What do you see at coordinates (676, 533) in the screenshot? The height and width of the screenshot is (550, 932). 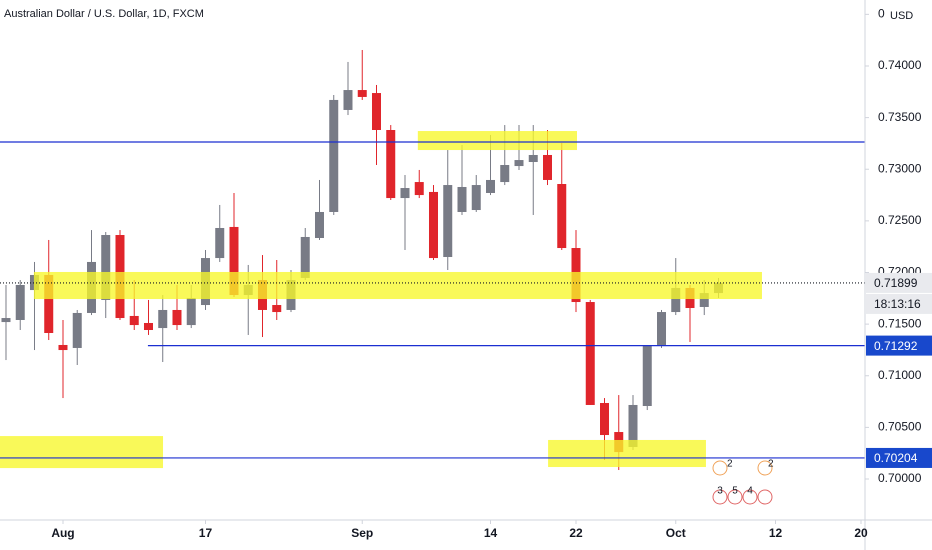 I see `x-tick-label: Oct` at bounding box center [676, 533].